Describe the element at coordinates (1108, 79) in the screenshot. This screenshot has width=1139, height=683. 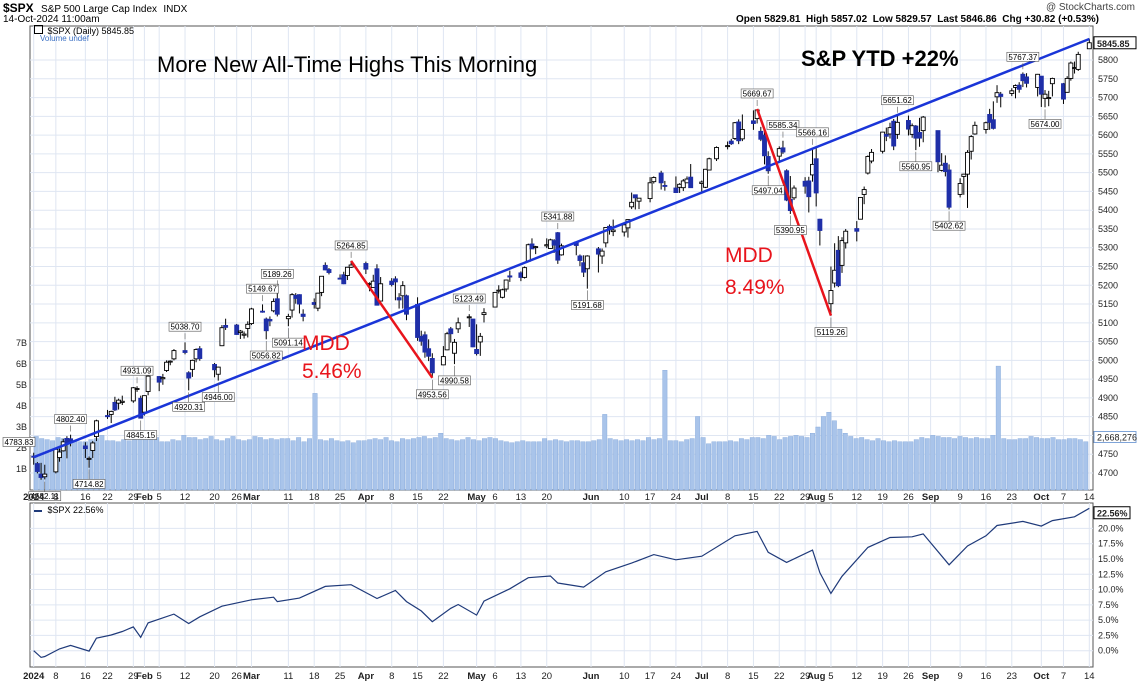
I see `price-tick-label: 5750` at that location.